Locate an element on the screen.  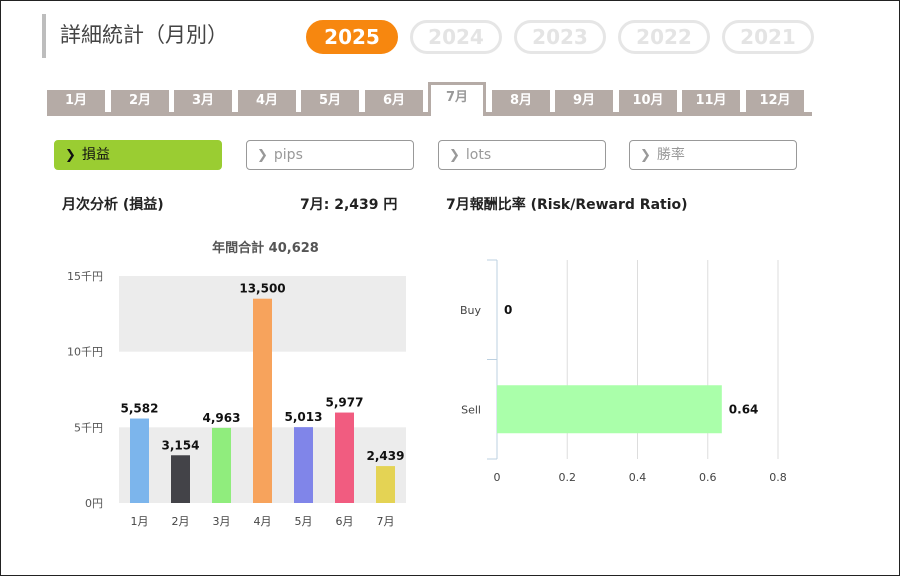
risk-reward-title: 7月報酬比率 (Risk/Reward Ratio) is located at coordinates (567, 205).